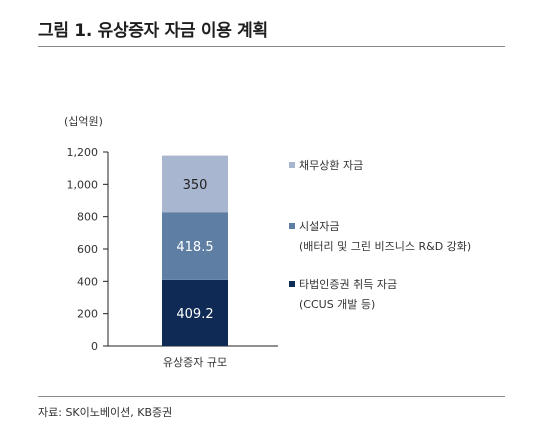  What do you see at coordinates (153, 31) in the screenshot?
I see `chart-title: 그림 1. 유상증자 자금 이용 계획` at bounding box center [153, 31].